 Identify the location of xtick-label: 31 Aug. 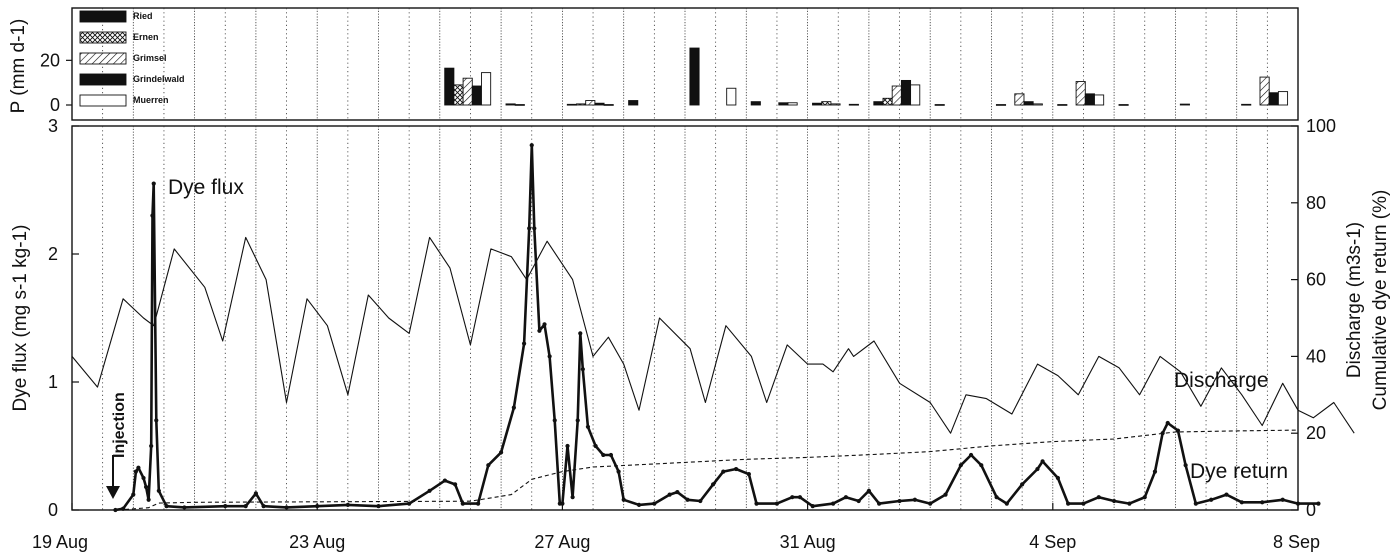
(808, 542).